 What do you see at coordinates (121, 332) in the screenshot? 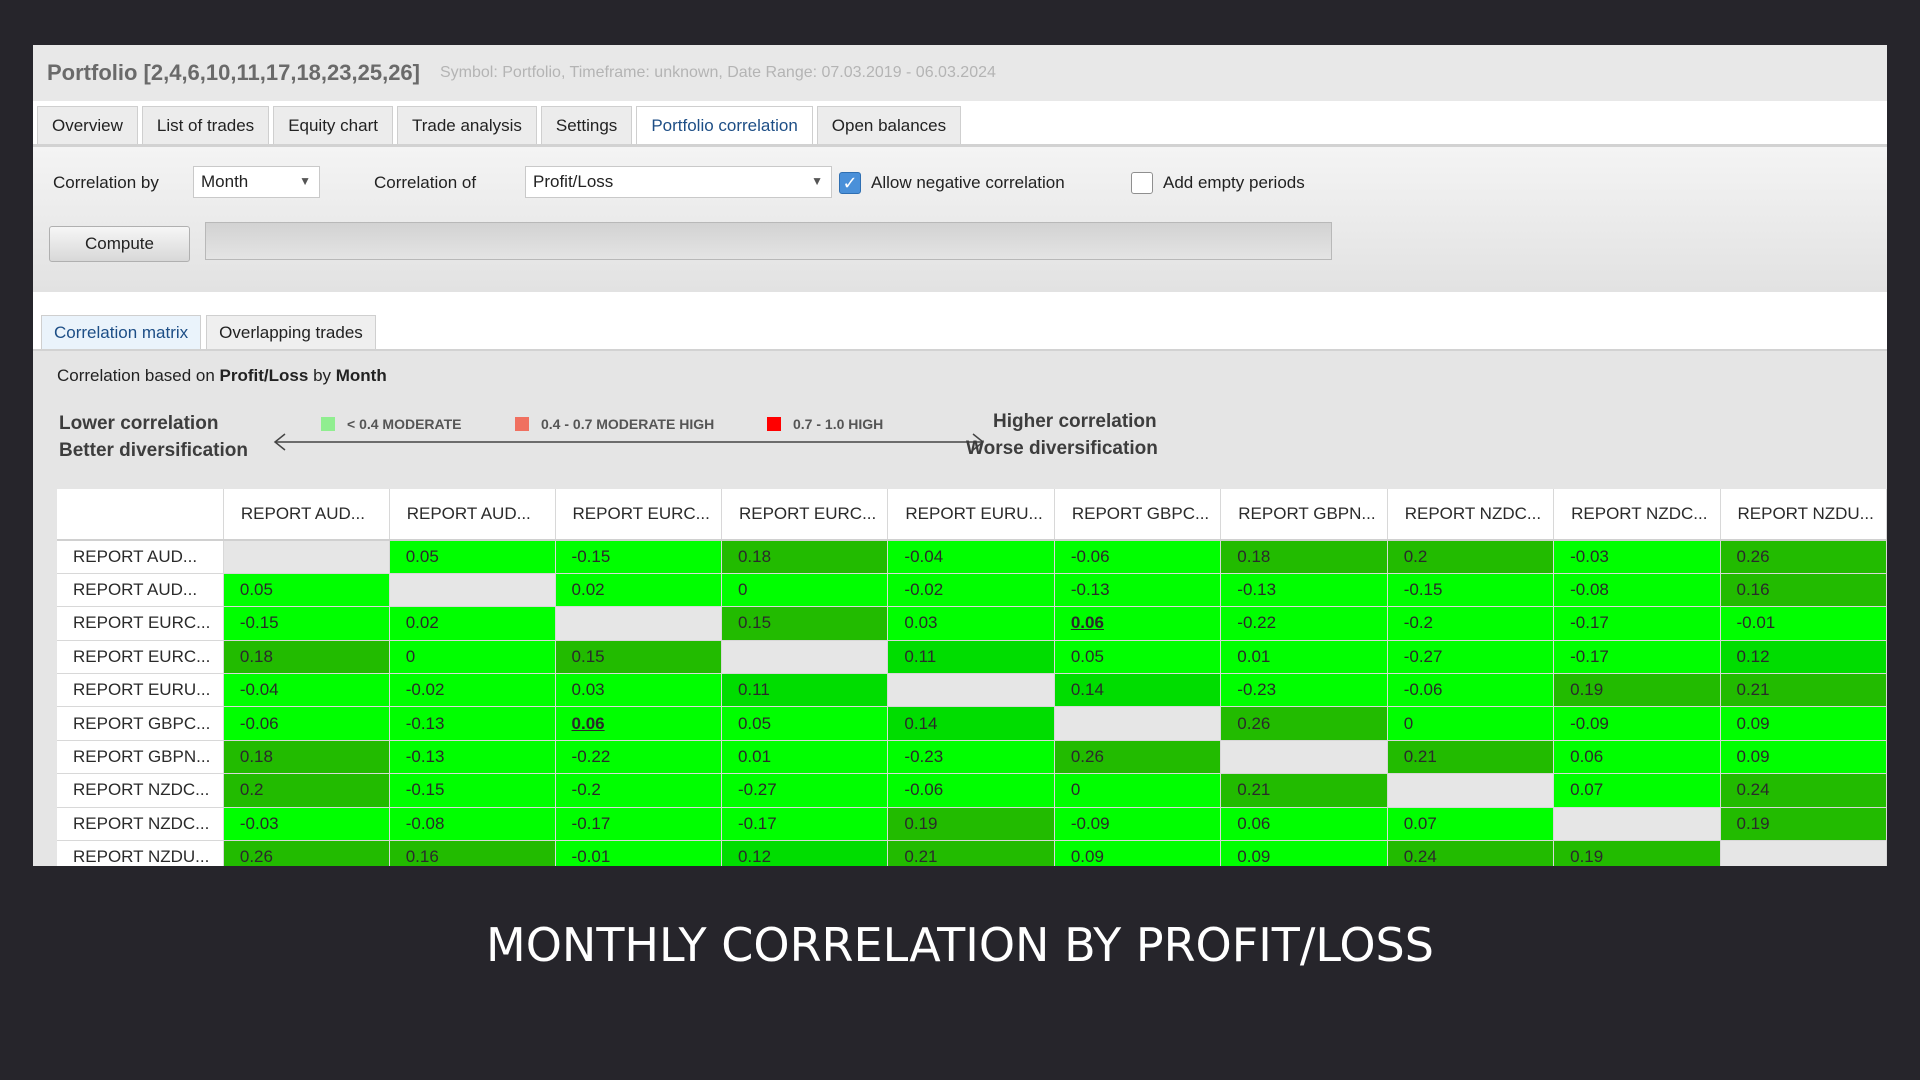
I see `subtab-correlation-matrix: Correlation matrix` at bounding box center [121, 332].